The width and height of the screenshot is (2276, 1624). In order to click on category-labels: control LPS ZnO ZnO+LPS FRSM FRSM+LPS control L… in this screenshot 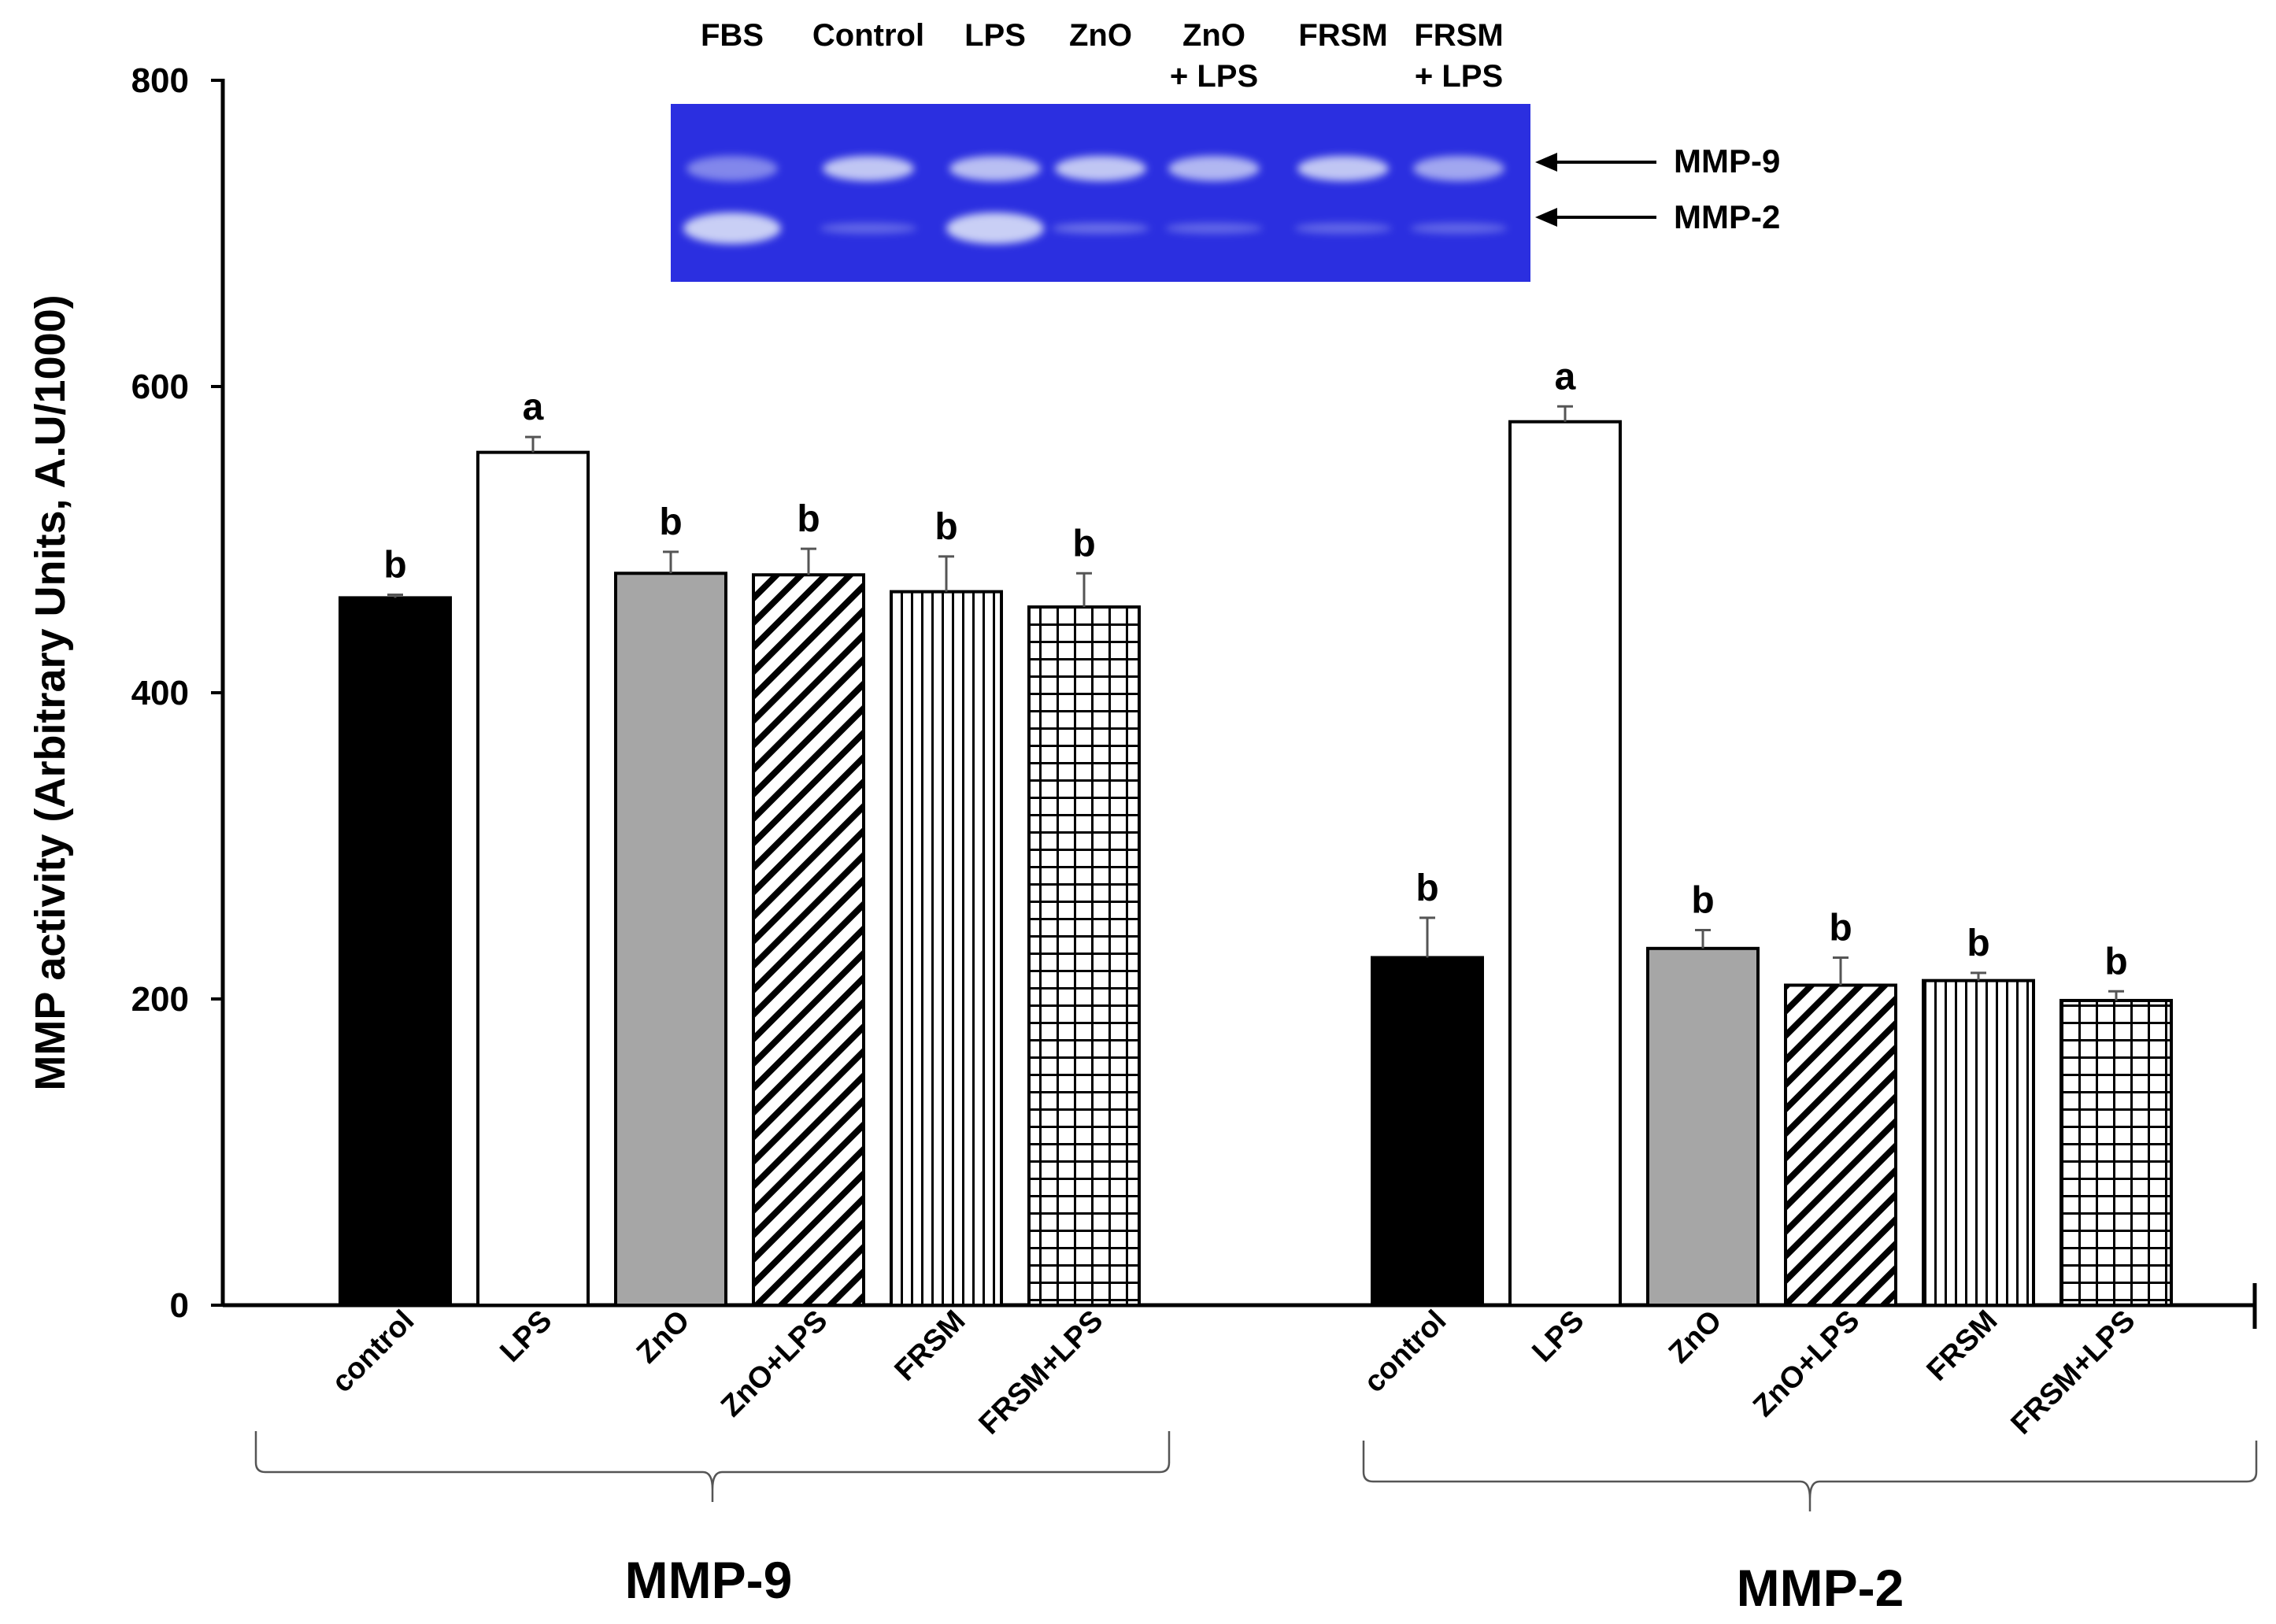, I will do `click(1234, 1372)`.